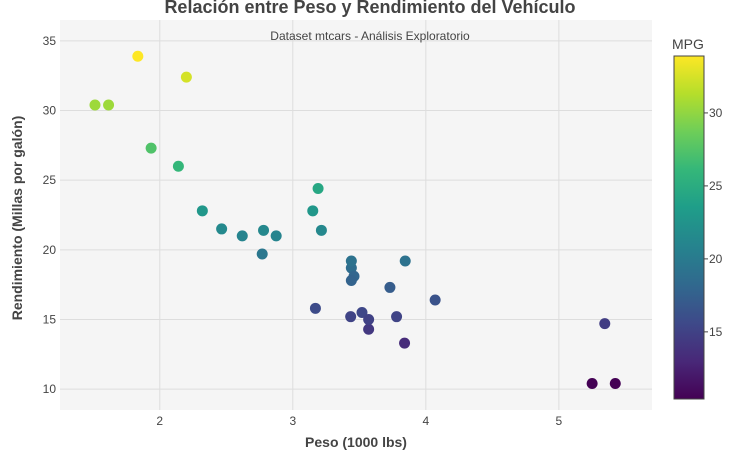 The image size is (738, 450). I want to click on x-tick-label: 4, so click(425, 421).